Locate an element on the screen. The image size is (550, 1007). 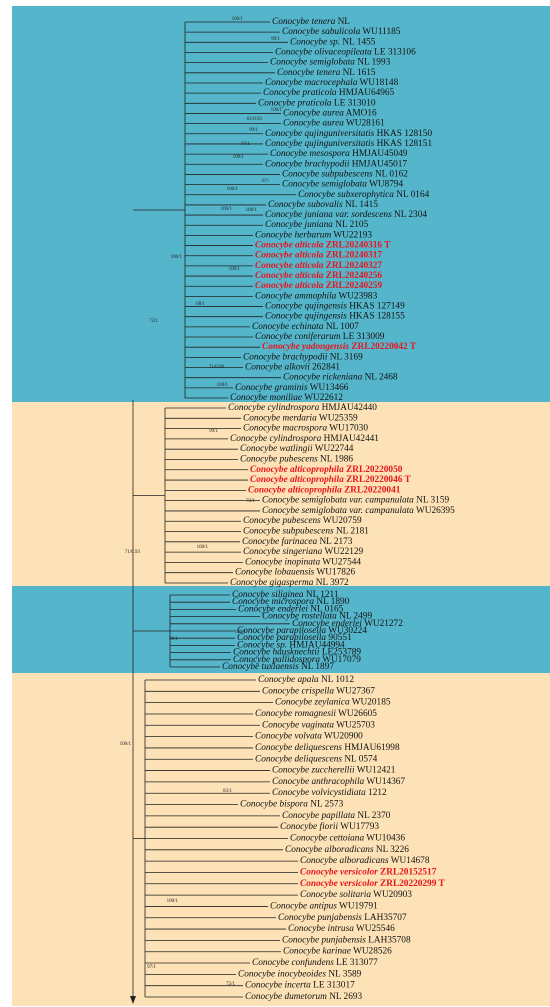
taxon-label: Conocybe dumetorum NL 2693 is located at coordinates (304, 997).